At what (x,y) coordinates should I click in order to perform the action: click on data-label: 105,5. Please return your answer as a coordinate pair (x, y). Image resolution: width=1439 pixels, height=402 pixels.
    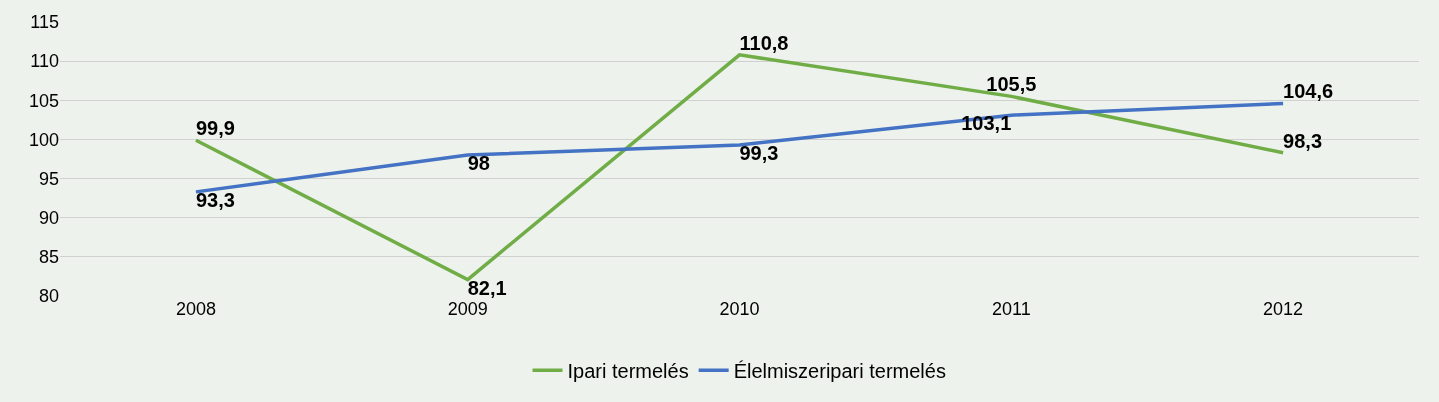
    Looking at the image, I should click on (1011, 84).